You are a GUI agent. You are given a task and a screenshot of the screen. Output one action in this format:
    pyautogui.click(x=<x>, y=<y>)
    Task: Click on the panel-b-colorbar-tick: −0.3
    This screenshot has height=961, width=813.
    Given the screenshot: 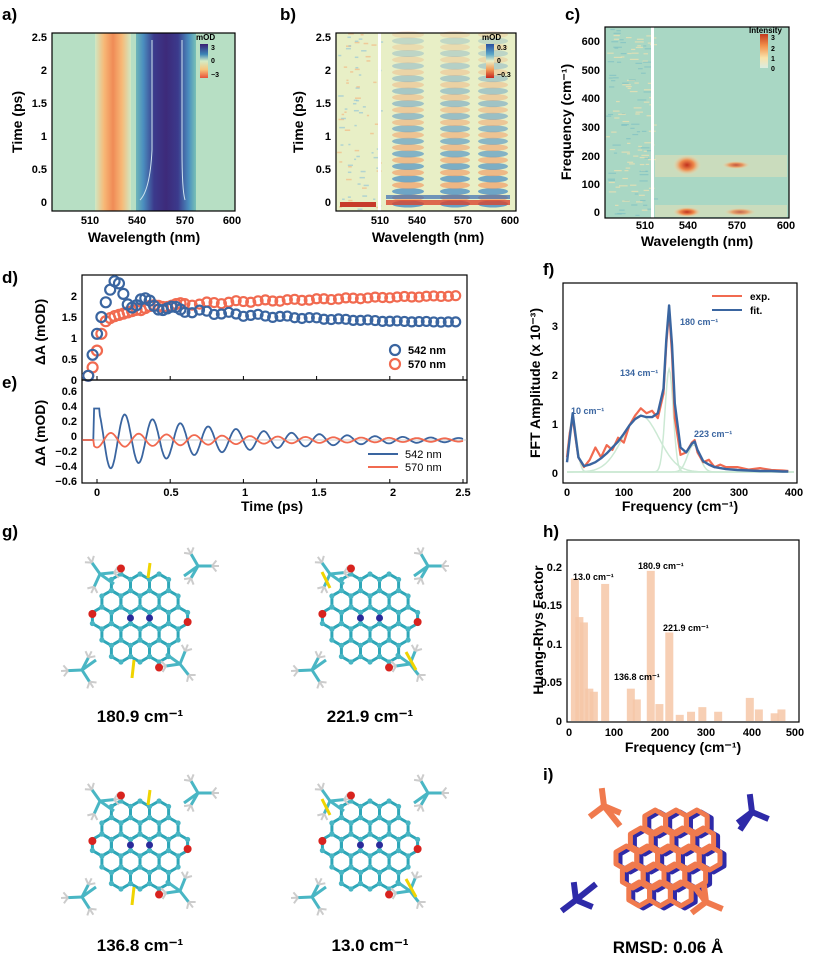 What is the action you would take?
    pyautogui.click(x=504, y=75)
    